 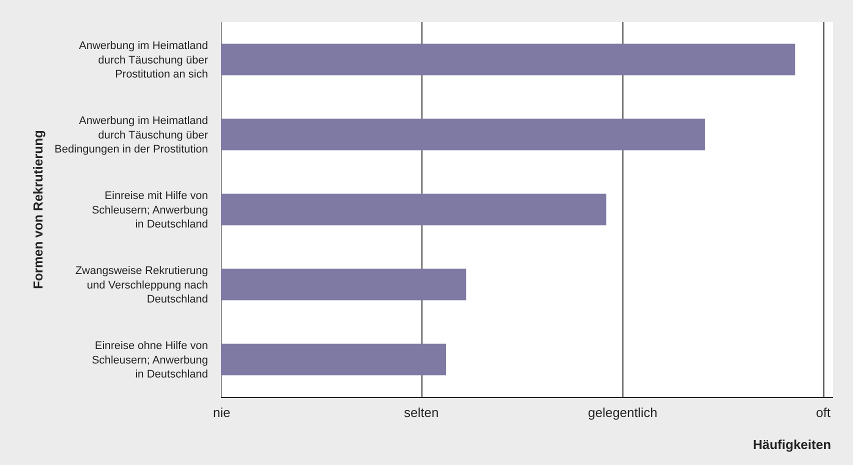 What do you see at coordinates (623, 412) in the screenshot?
I see `ref-line-label: gelegentlich` at bounding box center [623, 412].